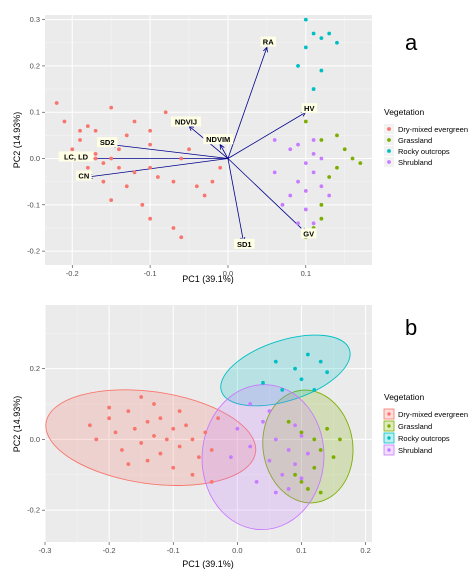  I want to click on confidence-ellipse, so click(263, 457).